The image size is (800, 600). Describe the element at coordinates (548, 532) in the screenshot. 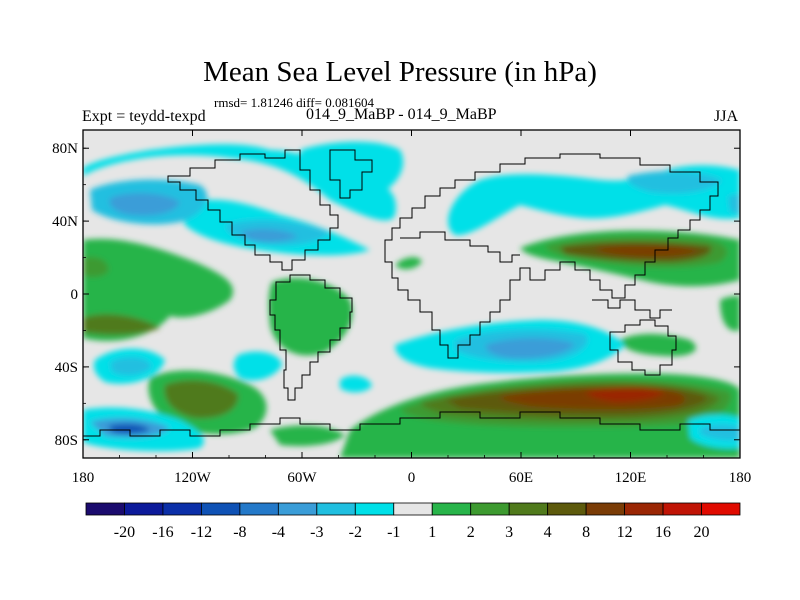

I see `colorbar-level-label: 4` at that location.